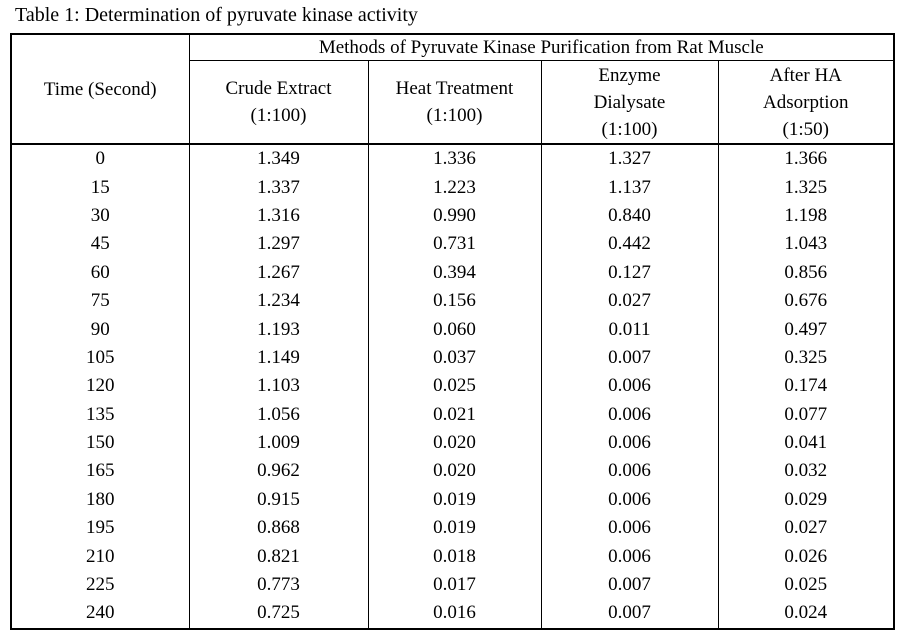  What do you see at coordinates (806, 301) in the screenshot?
I see `absorbance-value-cell: 0.676` at bounding box center [806, 301].